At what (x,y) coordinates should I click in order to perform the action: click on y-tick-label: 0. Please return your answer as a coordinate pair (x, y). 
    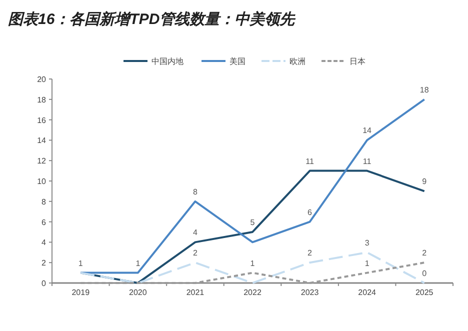
    Looking at the image, I should click on (44, 283).